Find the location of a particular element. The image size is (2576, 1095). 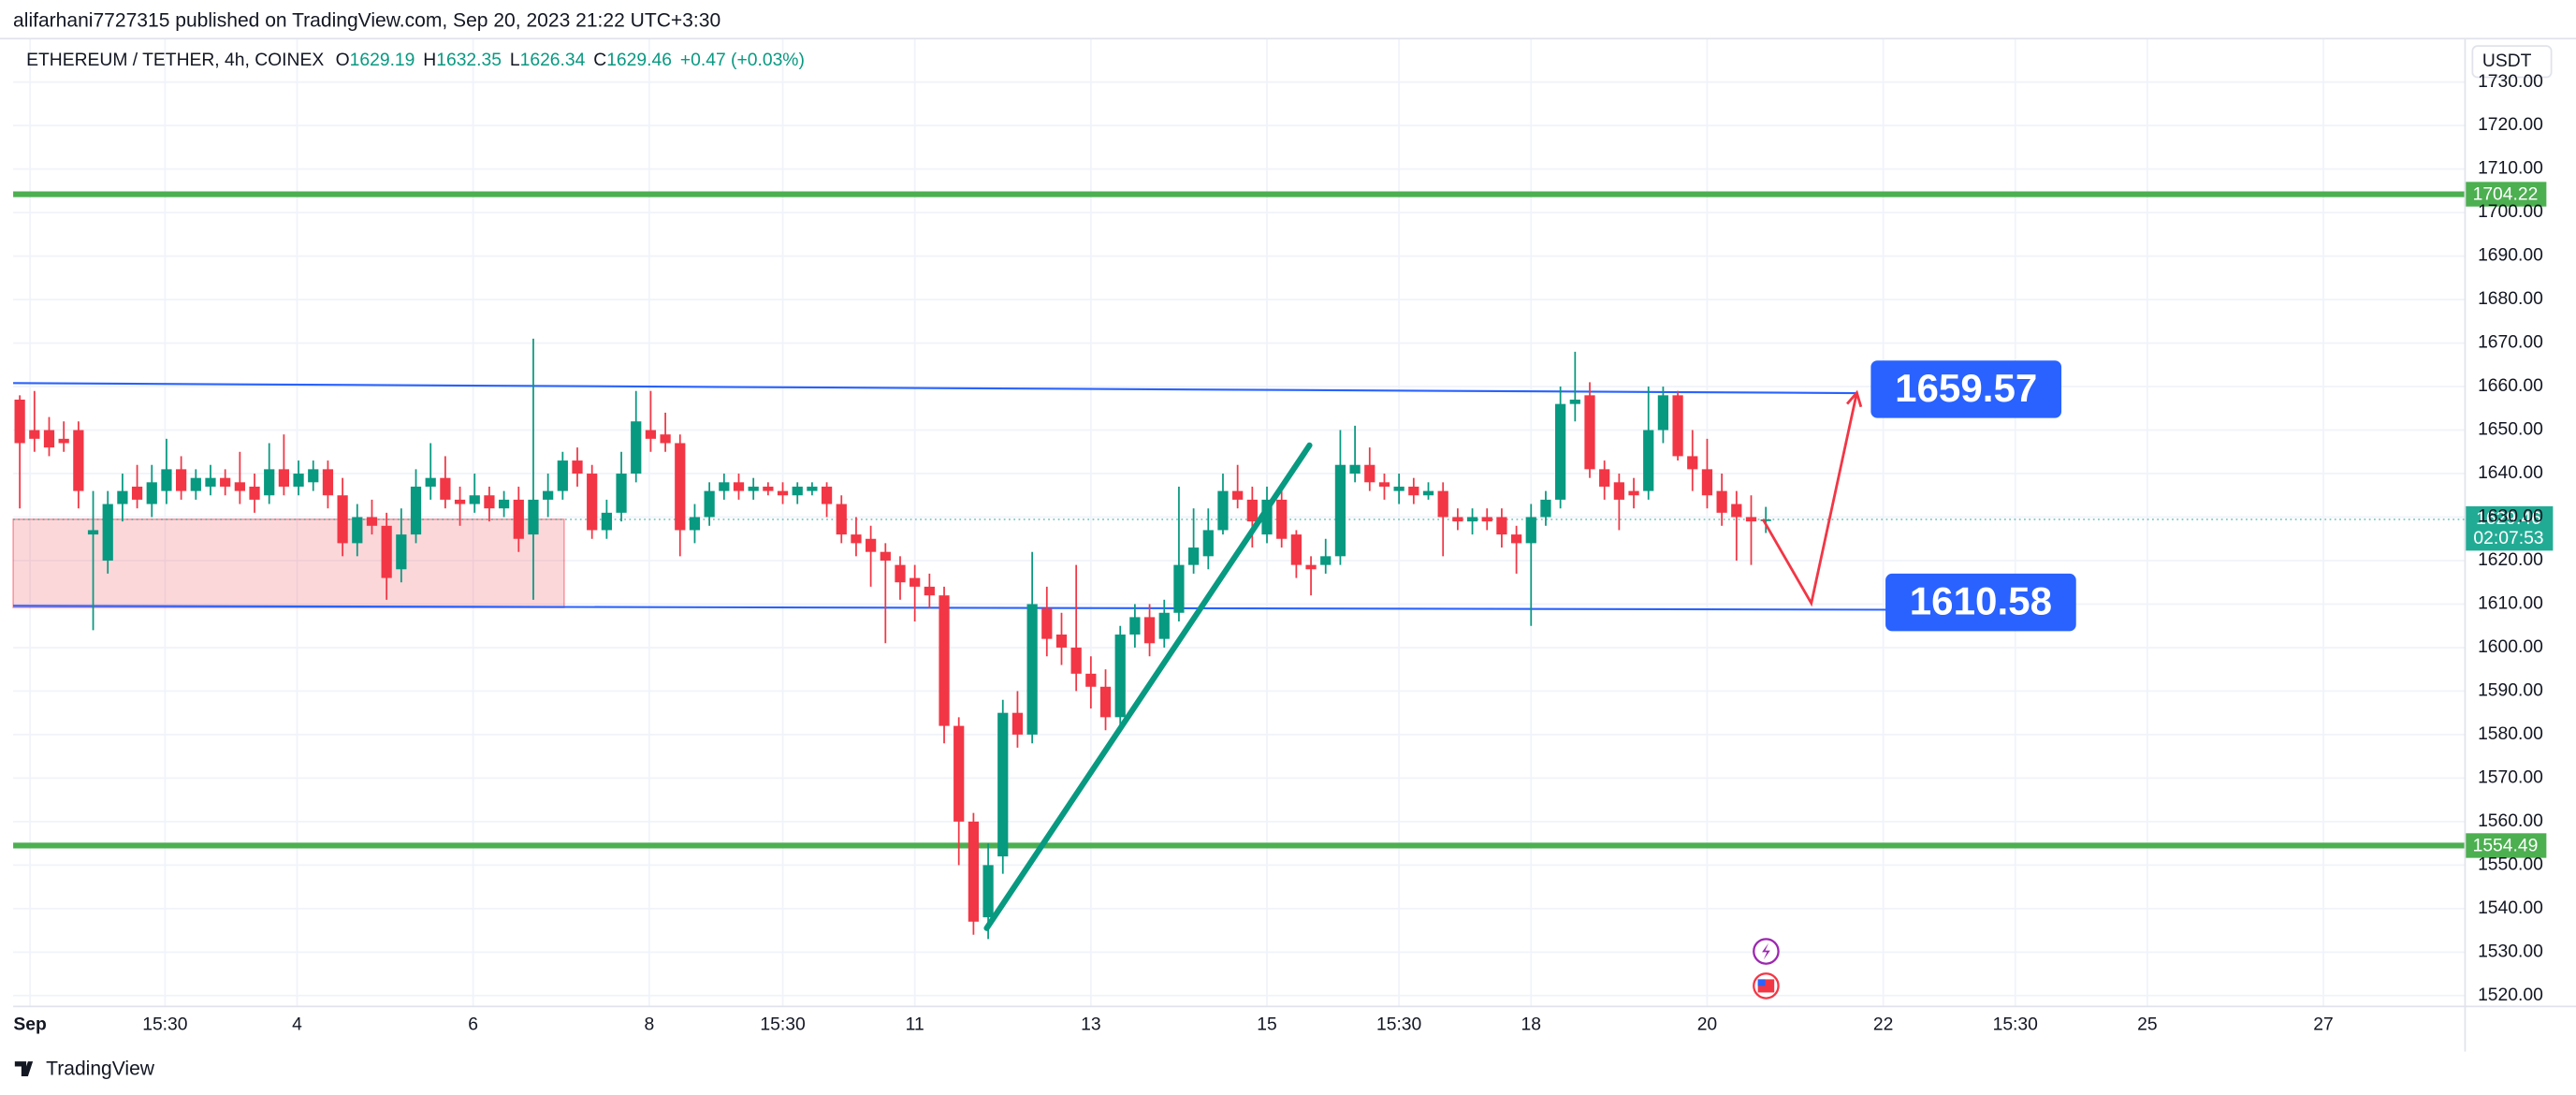

last-price-label: 1629.46 is located at coordinates (2508, 519).